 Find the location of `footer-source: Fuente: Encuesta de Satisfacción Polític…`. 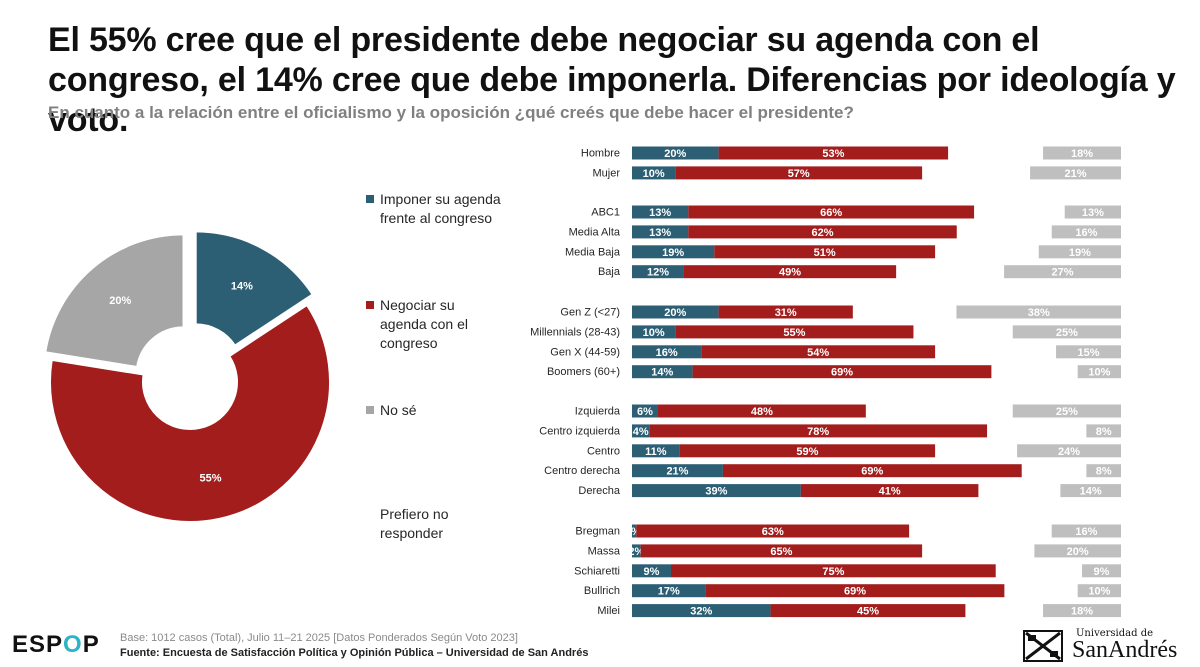

footer-source: Fuente: Encuesta de Satisfacción Polític… is located at coordinates (354, 653).